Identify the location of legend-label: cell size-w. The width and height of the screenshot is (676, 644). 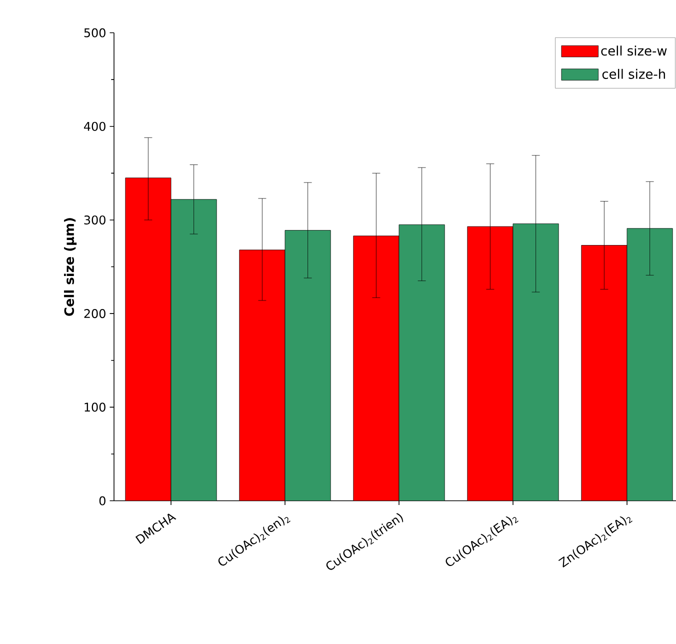
(634, 51).